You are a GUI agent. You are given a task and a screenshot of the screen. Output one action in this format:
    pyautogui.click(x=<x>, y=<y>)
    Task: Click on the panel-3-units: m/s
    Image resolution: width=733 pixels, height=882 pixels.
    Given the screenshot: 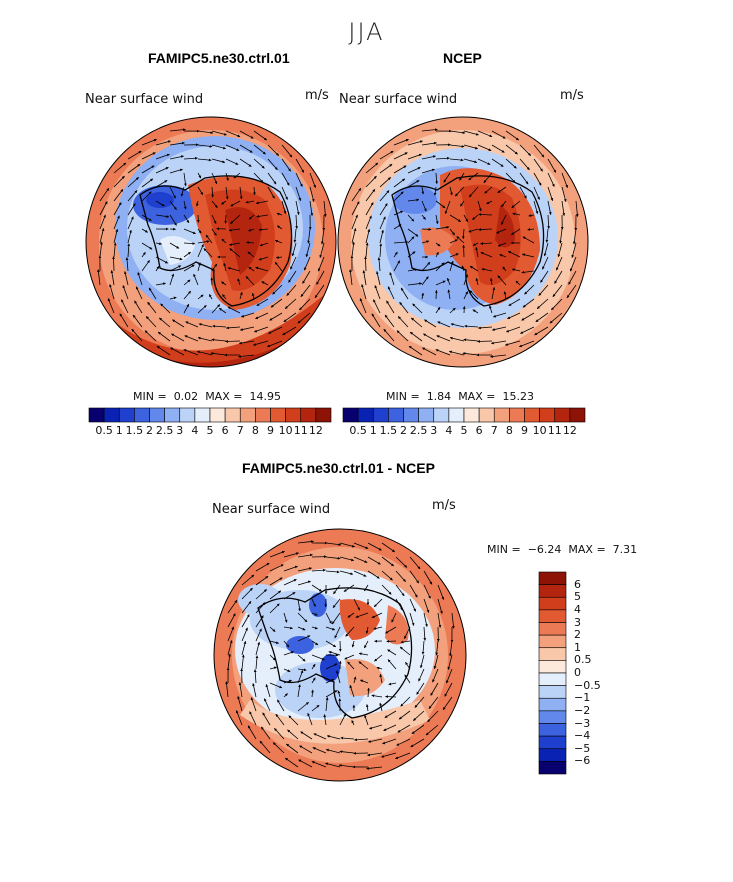 What is the action you would take?
    pyautogui.click(x=444, y=505)
    